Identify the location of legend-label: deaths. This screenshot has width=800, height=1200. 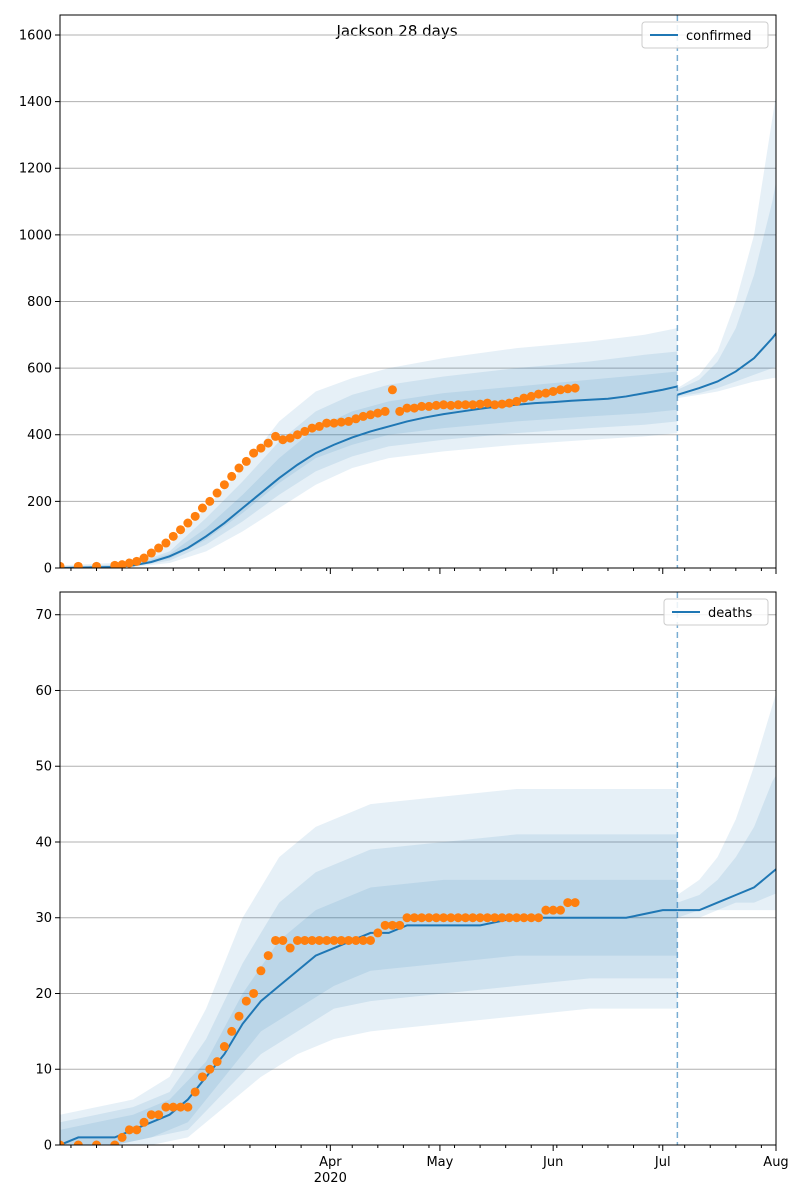
(730, 613).